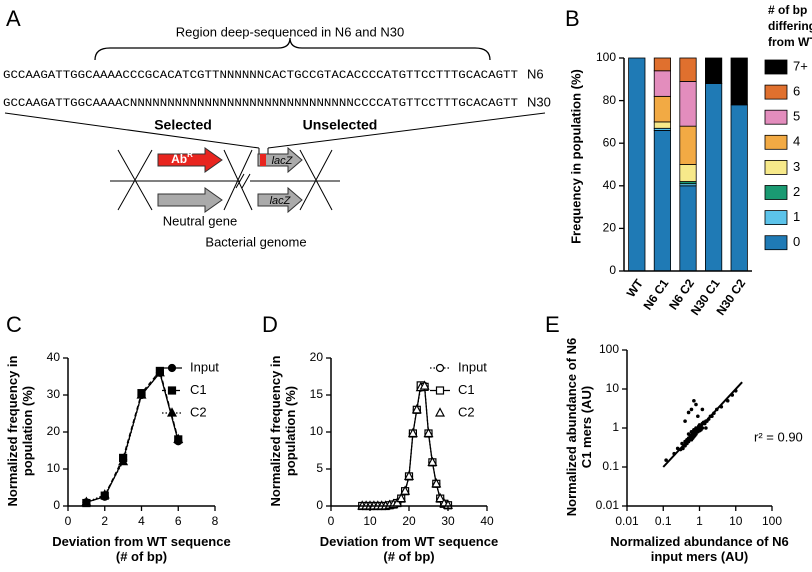 The height and width of the screenshot is (572, 812). I want to click on legend-label: 4, so click(796, 141).